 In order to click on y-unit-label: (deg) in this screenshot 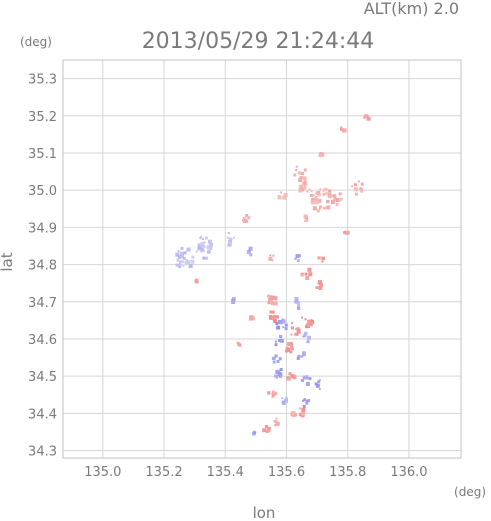, I will do `click(36, 42)`.